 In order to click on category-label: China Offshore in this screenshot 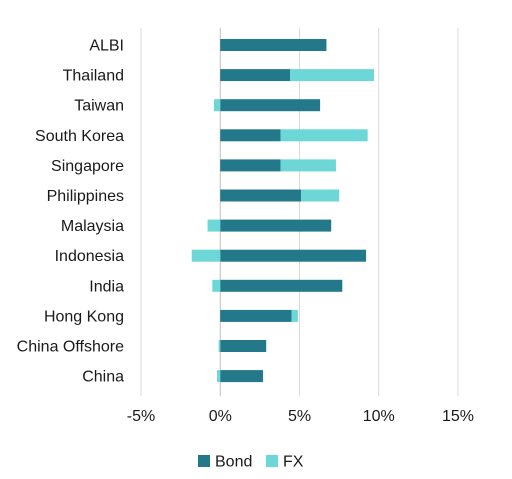, I will do `click(70, 347)`.